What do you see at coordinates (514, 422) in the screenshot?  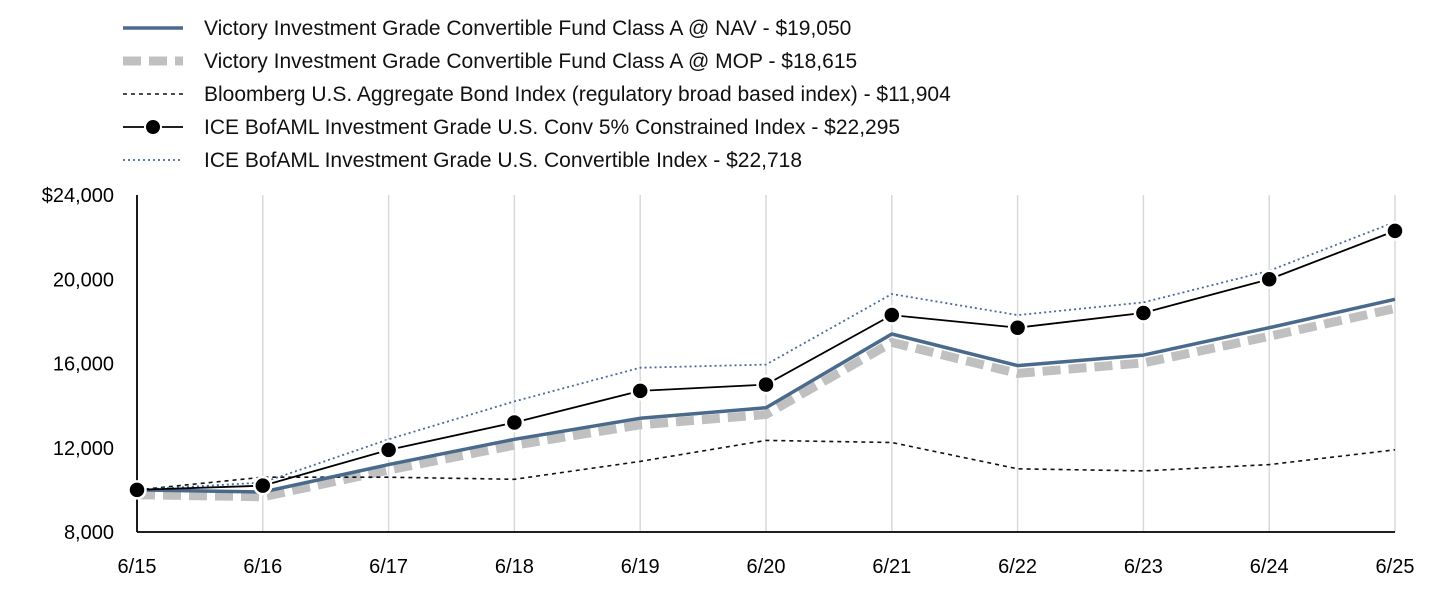 I see `data-point-6/18` at bounding box center [514, 422].